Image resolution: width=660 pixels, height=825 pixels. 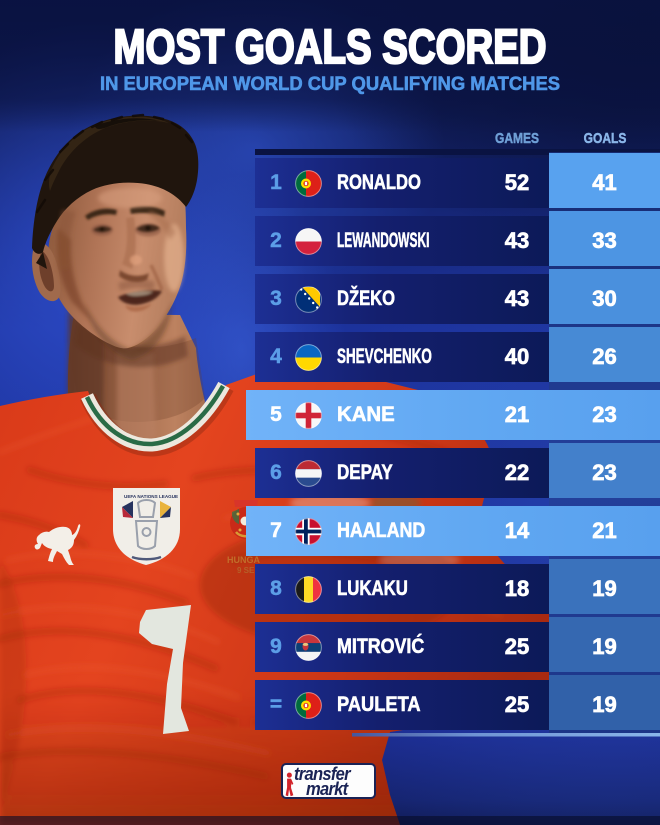 I want to click on svg-text: 9 SE, so click(x=246, y=570).